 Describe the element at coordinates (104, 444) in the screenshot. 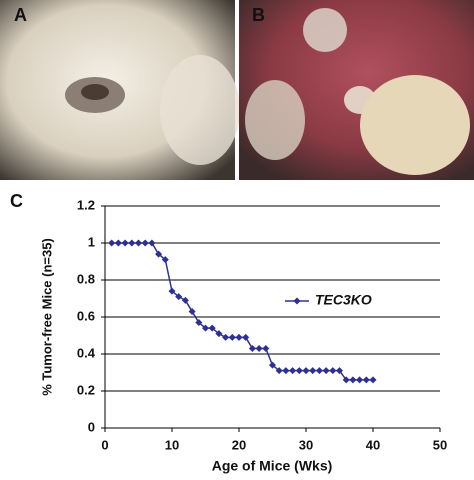

I see `x-tick-label: 0` at that location.